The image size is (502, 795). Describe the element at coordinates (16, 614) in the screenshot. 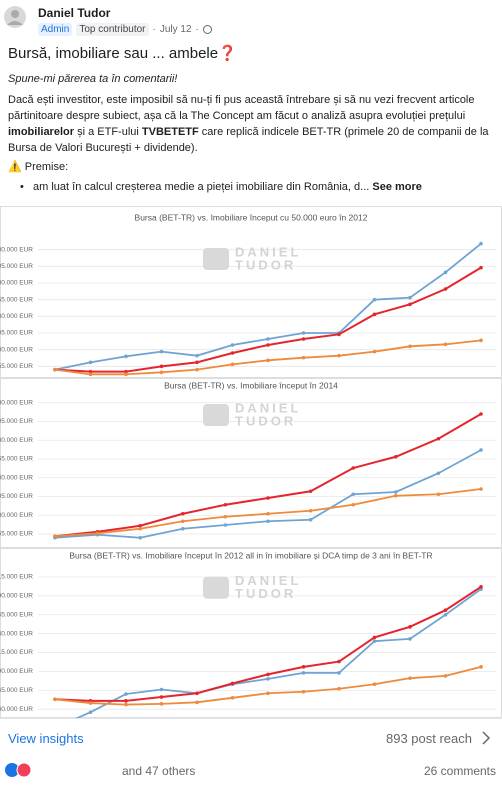

I see `y-tick-label: 165.000 EUR` at that location.